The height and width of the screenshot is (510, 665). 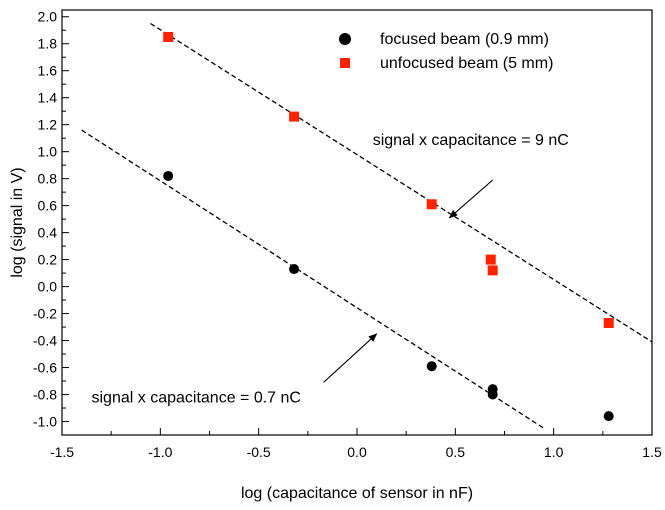 What do you see at coordinates (357, 452) in the screenshot?
I see `x-tick-label: 0.0` at bounding box center [357, 452].